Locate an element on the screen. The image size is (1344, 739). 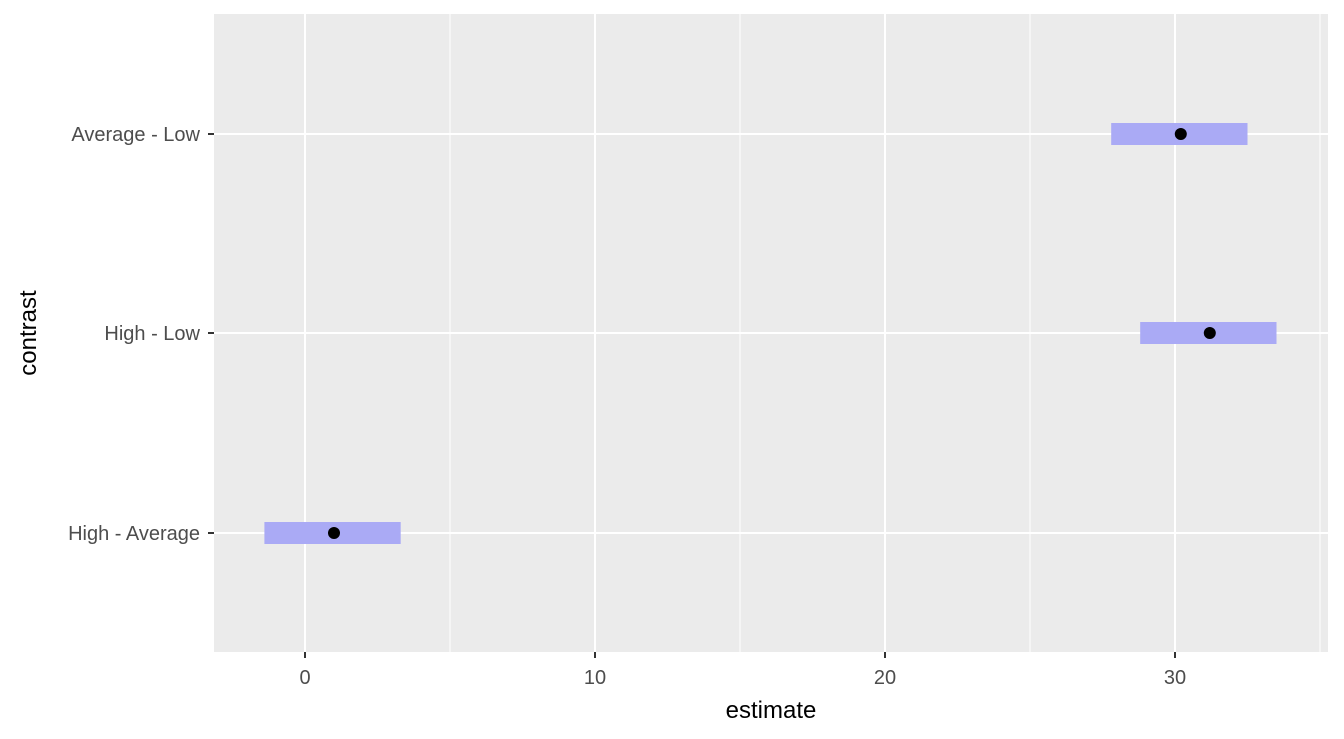
y-tick-label: High - Average is located at coordinates (134, 534).